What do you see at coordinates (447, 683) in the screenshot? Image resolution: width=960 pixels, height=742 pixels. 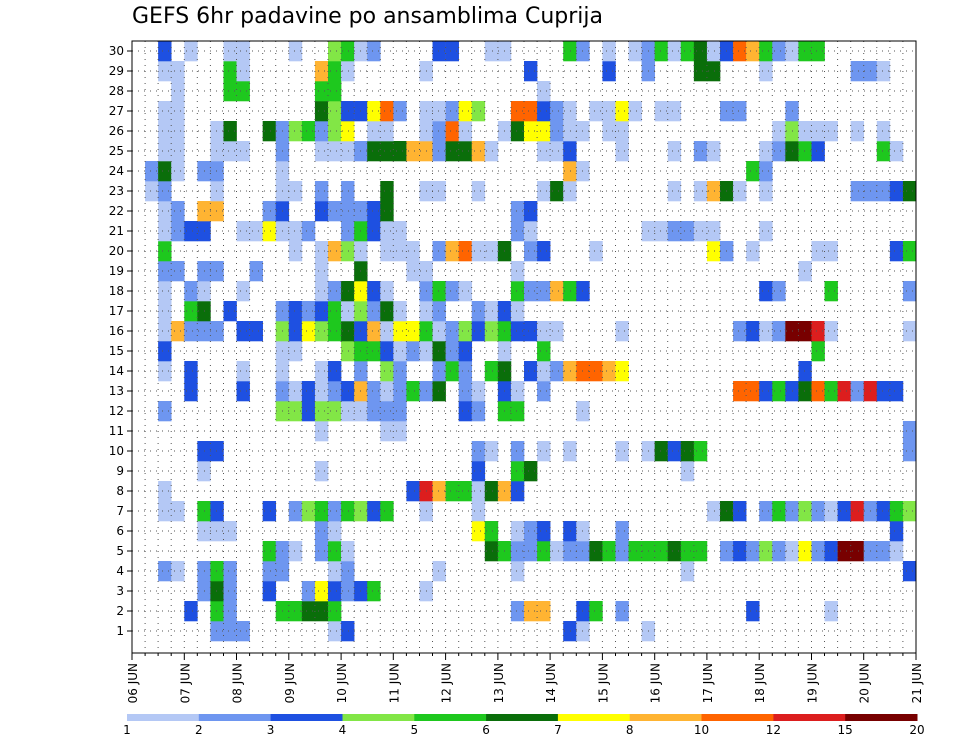 I see `x-tick-label: 12 JUN` at bounding box center [447, 683].